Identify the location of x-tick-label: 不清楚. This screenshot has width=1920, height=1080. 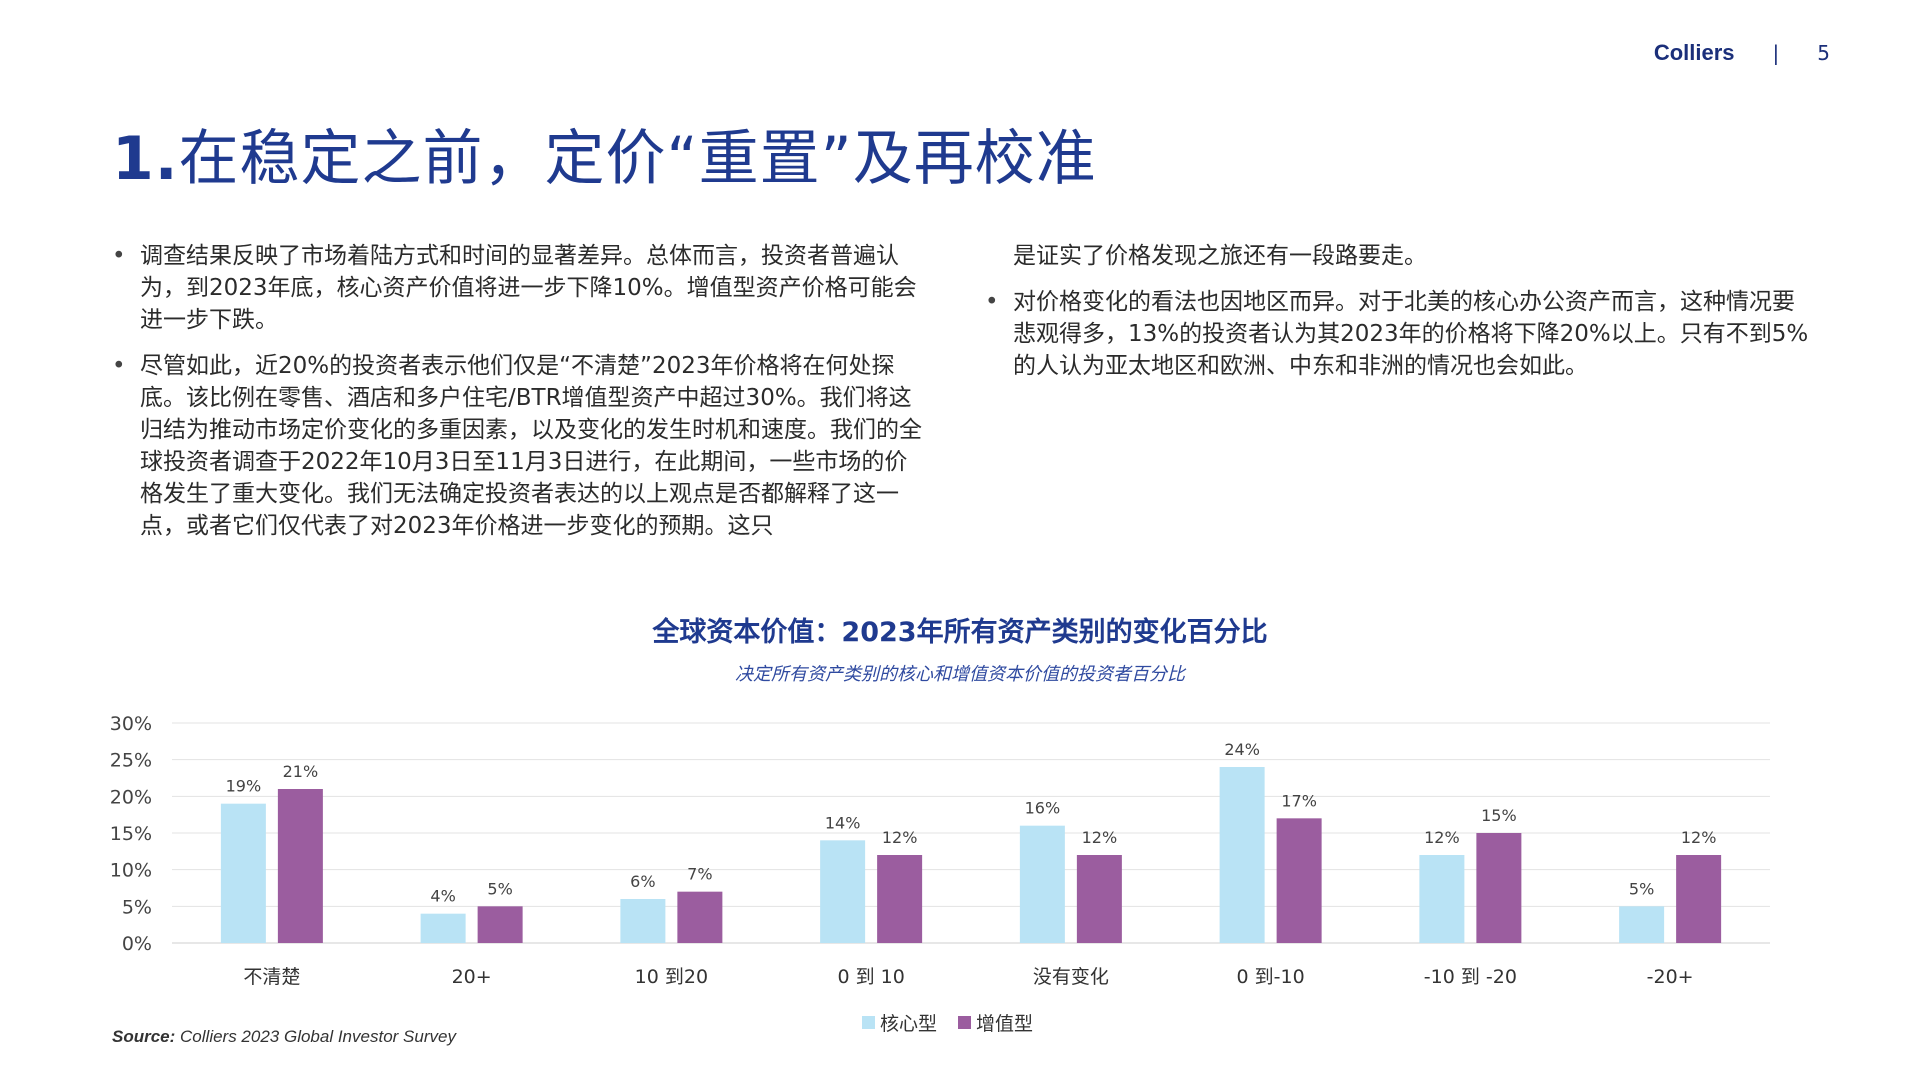
(271, 977).